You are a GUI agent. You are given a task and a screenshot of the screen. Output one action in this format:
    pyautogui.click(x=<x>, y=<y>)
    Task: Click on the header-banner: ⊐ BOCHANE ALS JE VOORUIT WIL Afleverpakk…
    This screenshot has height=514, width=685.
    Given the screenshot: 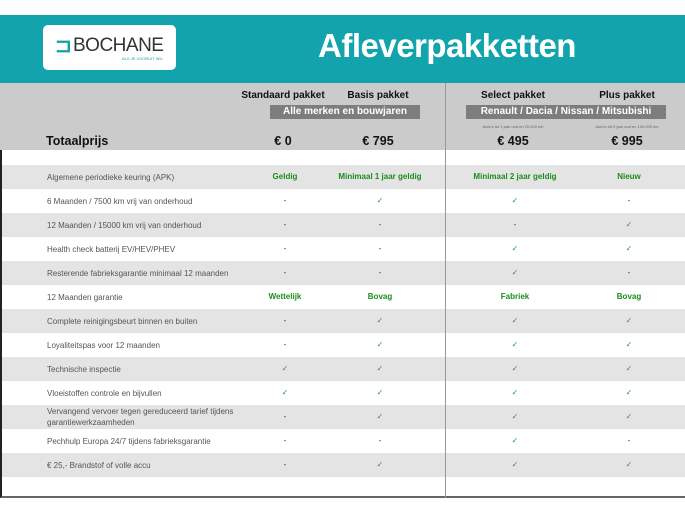 What is the action you would take?
    pyautogui.click(x=342, y=49)
    